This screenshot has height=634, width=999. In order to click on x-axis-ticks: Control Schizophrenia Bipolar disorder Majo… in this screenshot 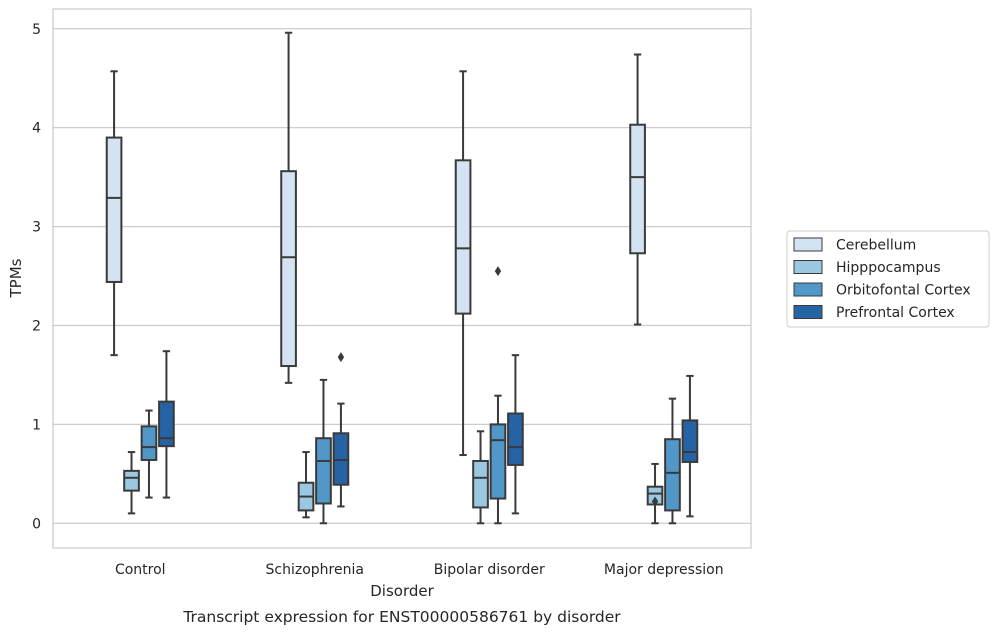, I will do `click(419, 570)`.